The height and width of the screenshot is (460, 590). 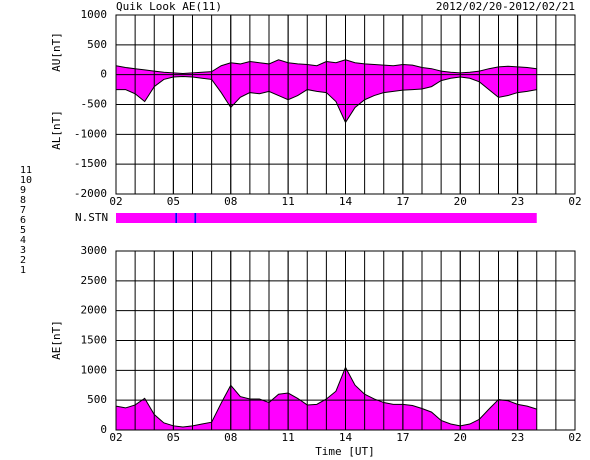 I want to click on date-range: 2012/02/20-2012/02/21, so click(x=505, y=6).